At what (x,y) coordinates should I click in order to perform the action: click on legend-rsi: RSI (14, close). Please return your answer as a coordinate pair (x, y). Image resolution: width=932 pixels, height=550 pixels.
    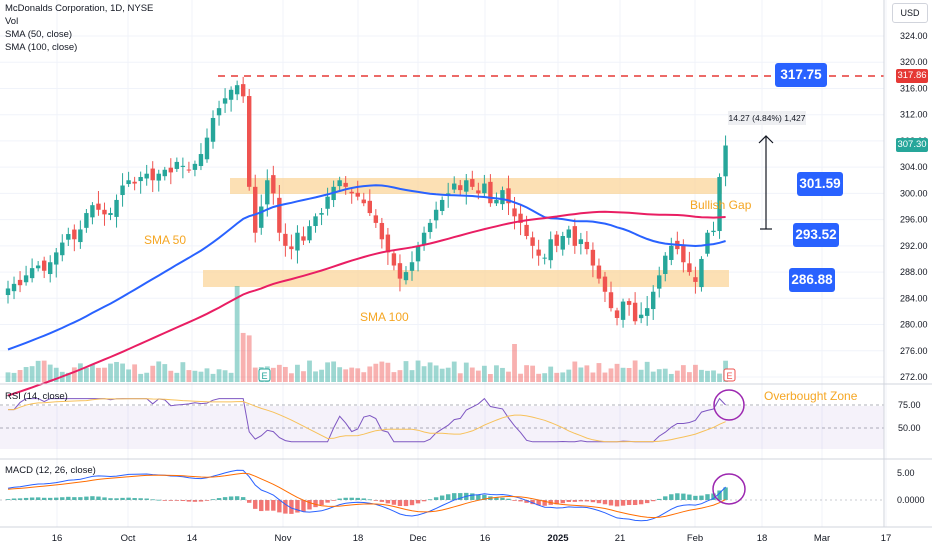
    Looking at the image, I should click on (36, 396).